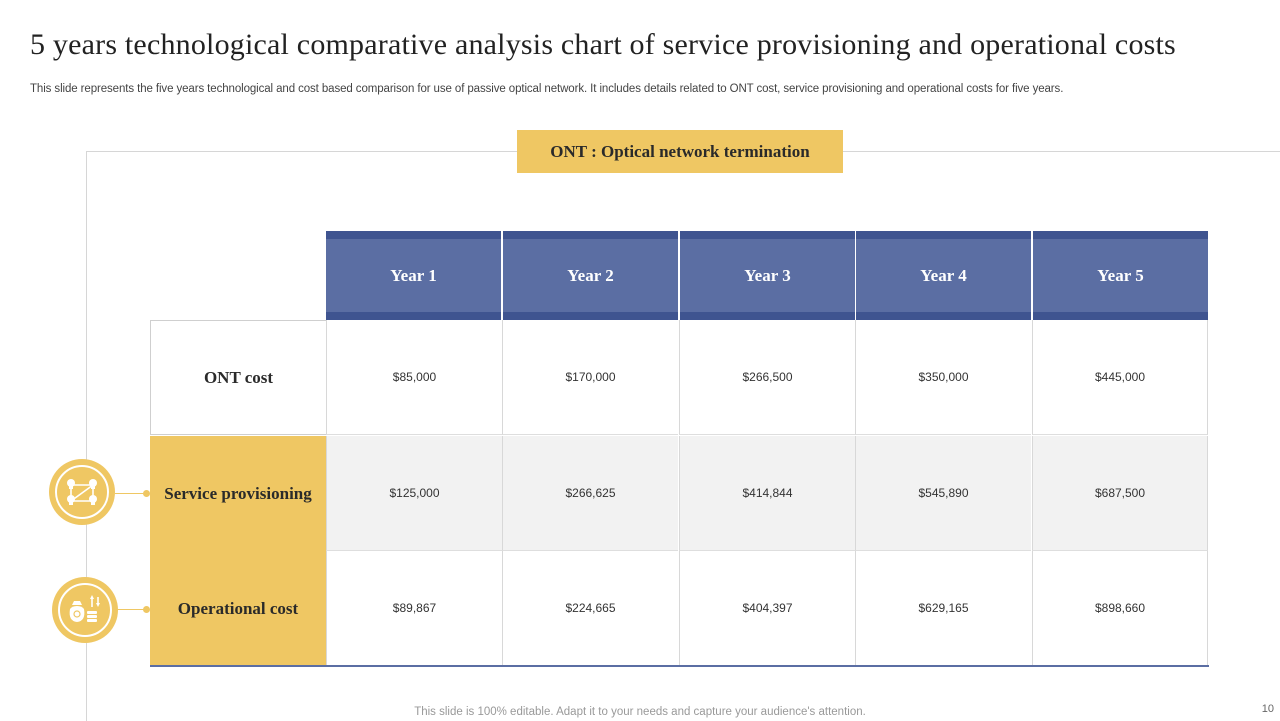  Describe the element at coordinates (590, 608) in the screenshot. I see `table-cell: $224,665` at that location.